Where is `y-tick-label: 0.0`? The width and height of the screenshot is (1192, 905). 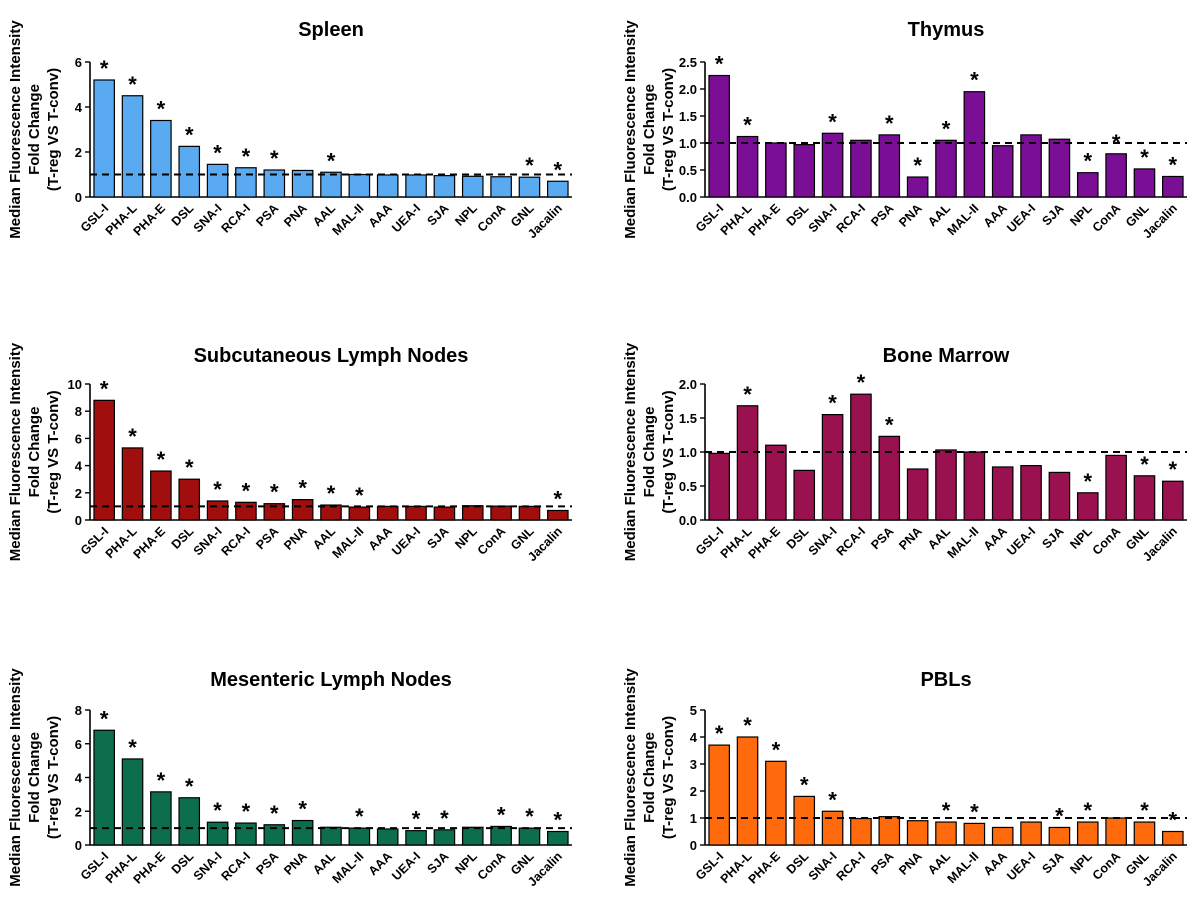 y-tick-label: 0.0 is located at coordinates (688, 197).